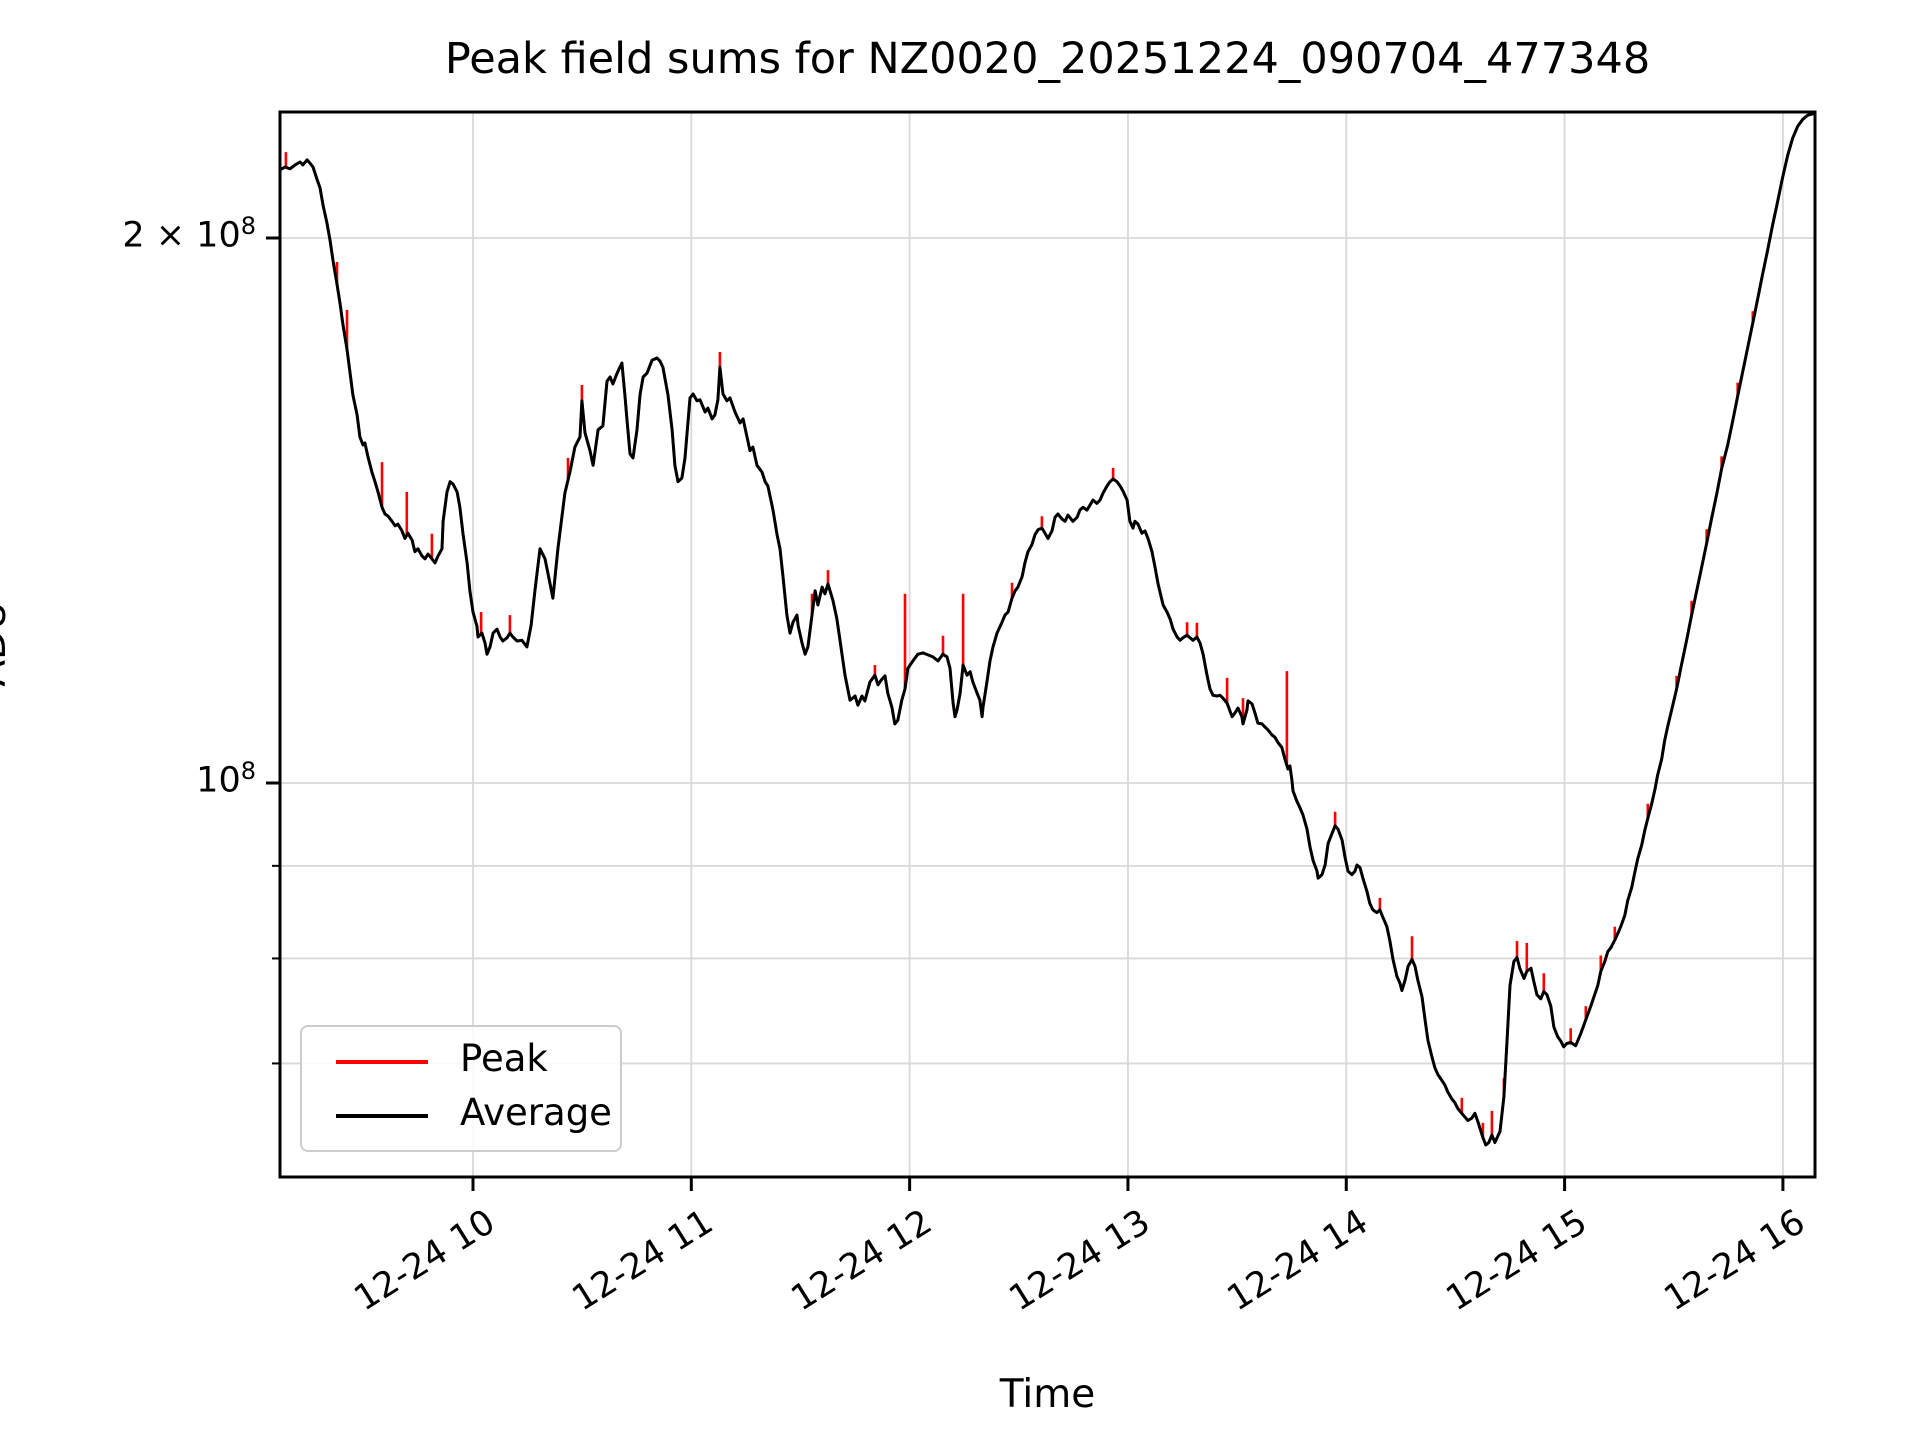 The height and width of the screenshot is (1440, 1920). Describe the element at coordinates (504, 1058) in the screenshot. I see `legend-label-peak: Peak` at that location.